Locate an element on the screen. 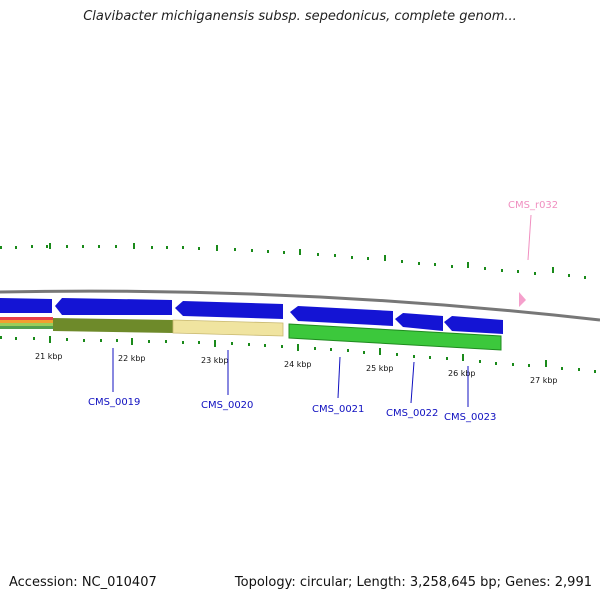  green-segment is located at coordinates (395, 337).